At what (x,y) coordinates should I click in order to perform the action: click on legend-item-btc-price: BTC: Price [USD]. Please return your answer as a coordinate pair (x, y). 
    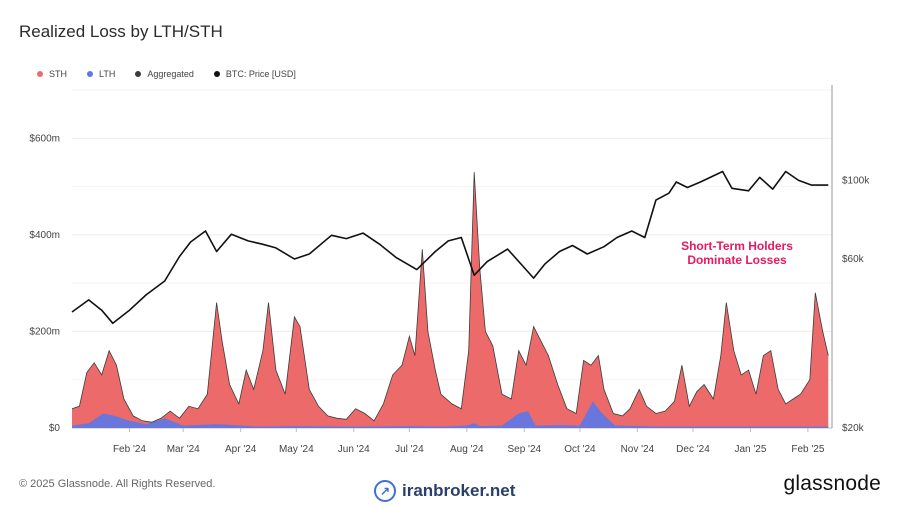
    Looking at the image, I should click on (254, 74).